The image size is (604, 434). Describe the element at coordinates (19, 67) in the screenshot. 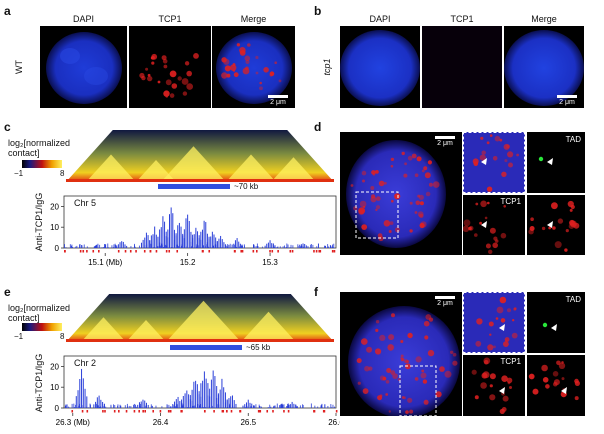

I see `panel-a-genotype: WT` at that location.